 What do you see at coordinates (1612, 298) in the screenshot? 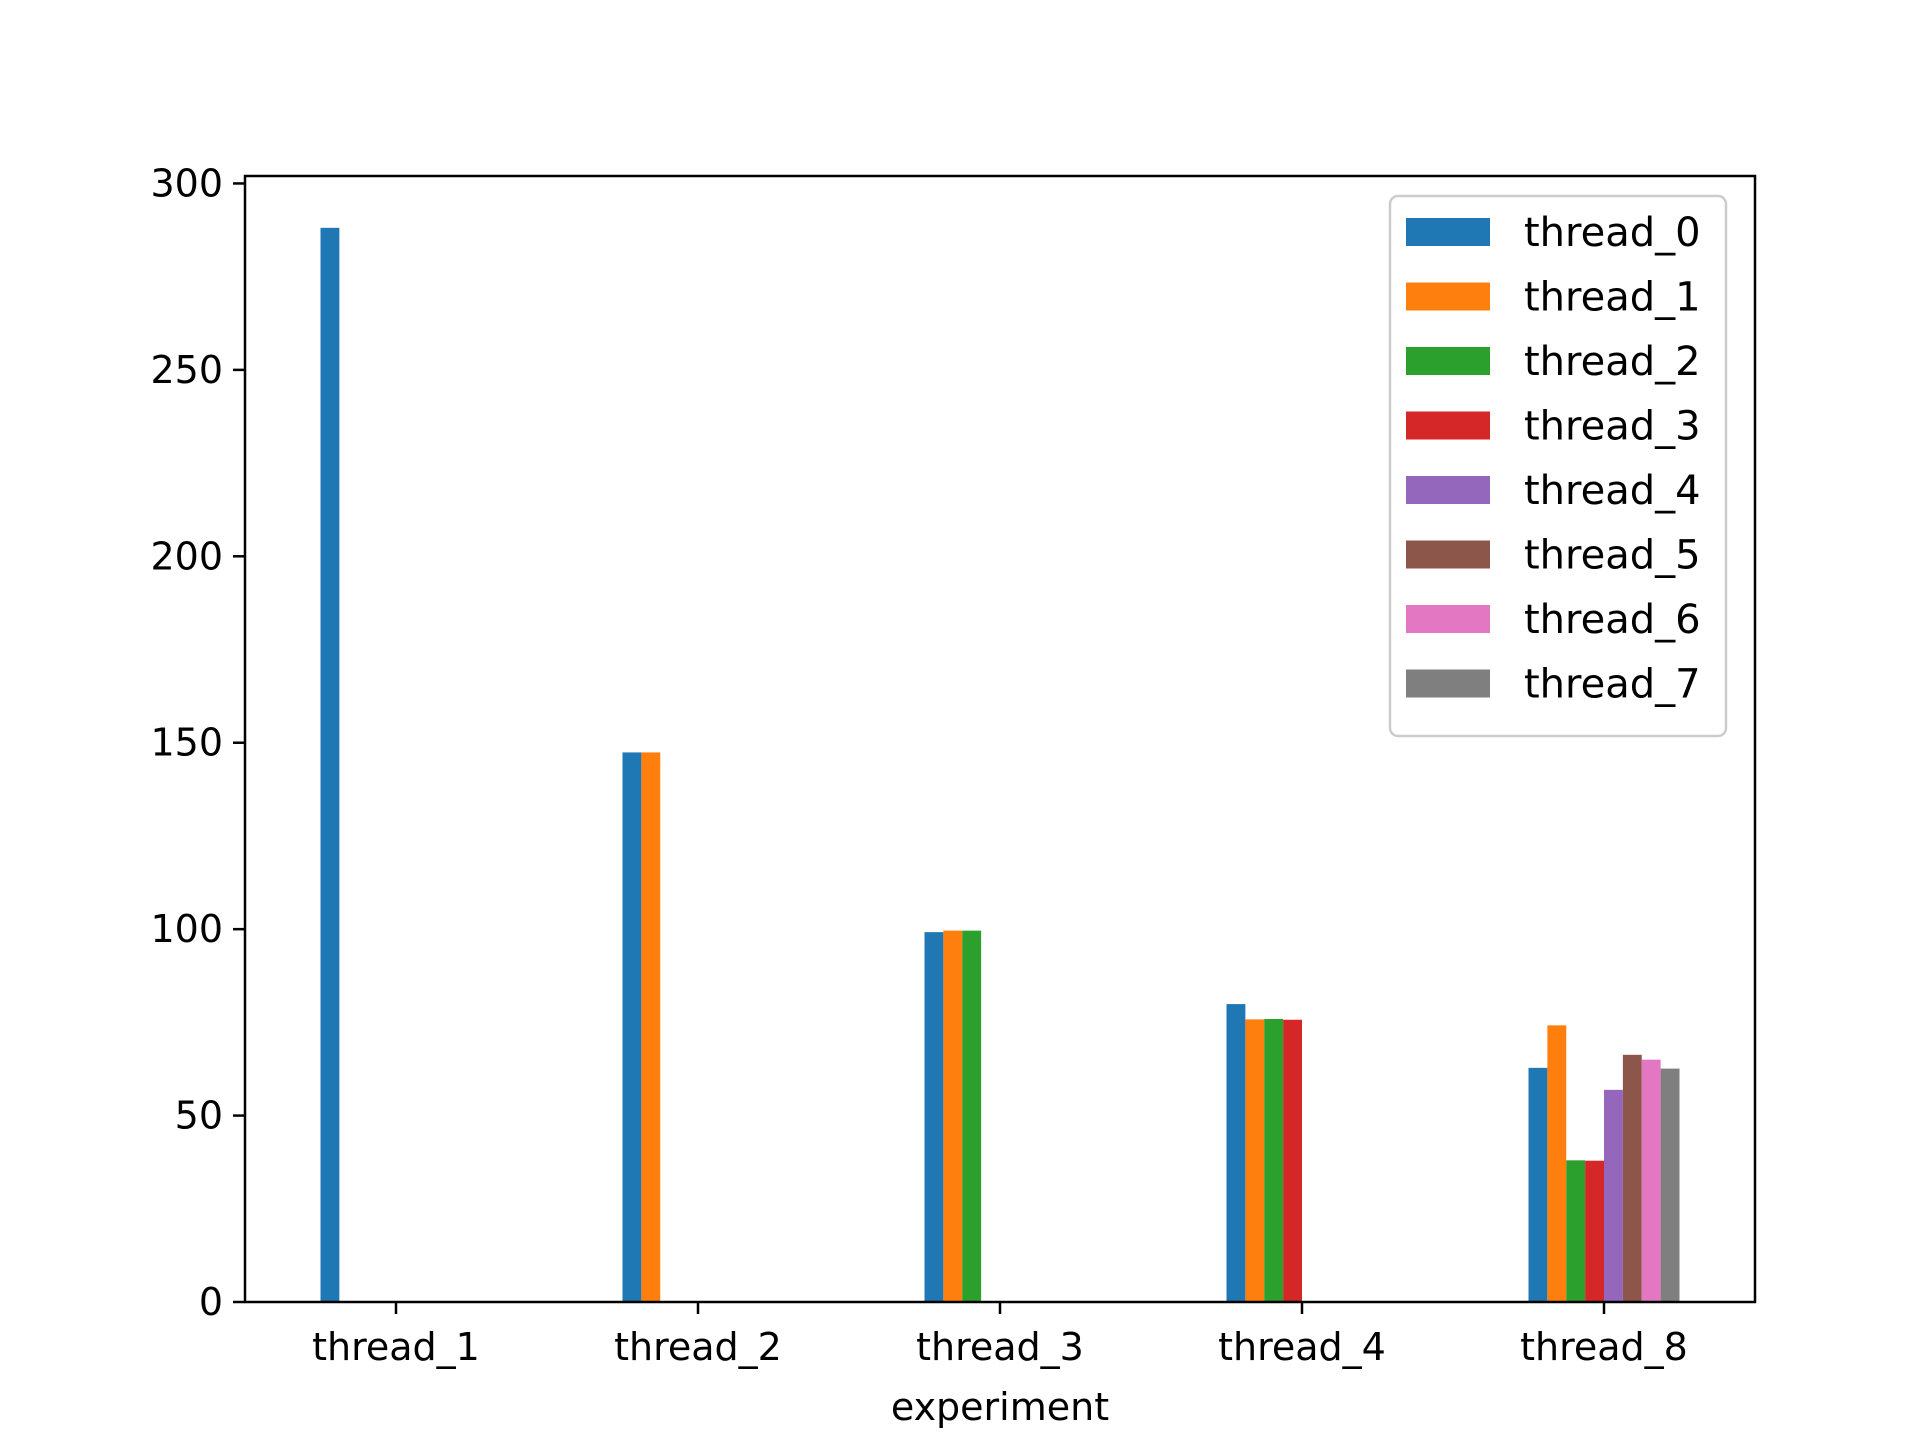
I see `legend-label: thread_1` at bounding box center [1612, 298].